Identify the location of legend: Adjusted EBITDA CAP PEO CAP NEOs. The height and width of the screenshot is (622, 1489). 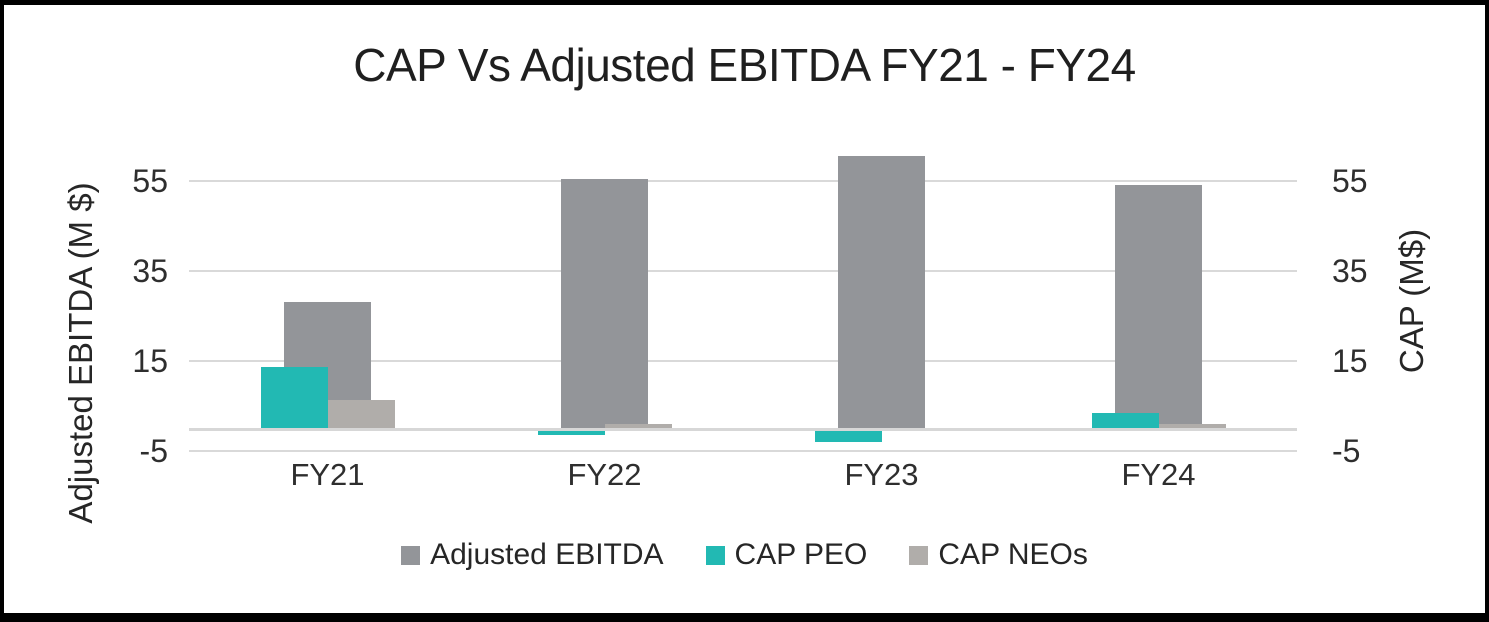
(744, 554).